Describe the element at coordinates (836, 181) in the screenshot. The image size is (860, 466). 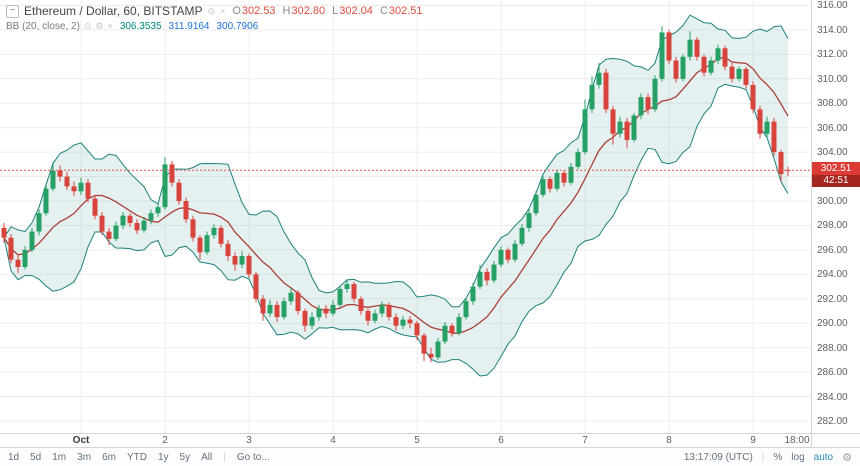
I see `bar-countdown: 42:51` at that location.